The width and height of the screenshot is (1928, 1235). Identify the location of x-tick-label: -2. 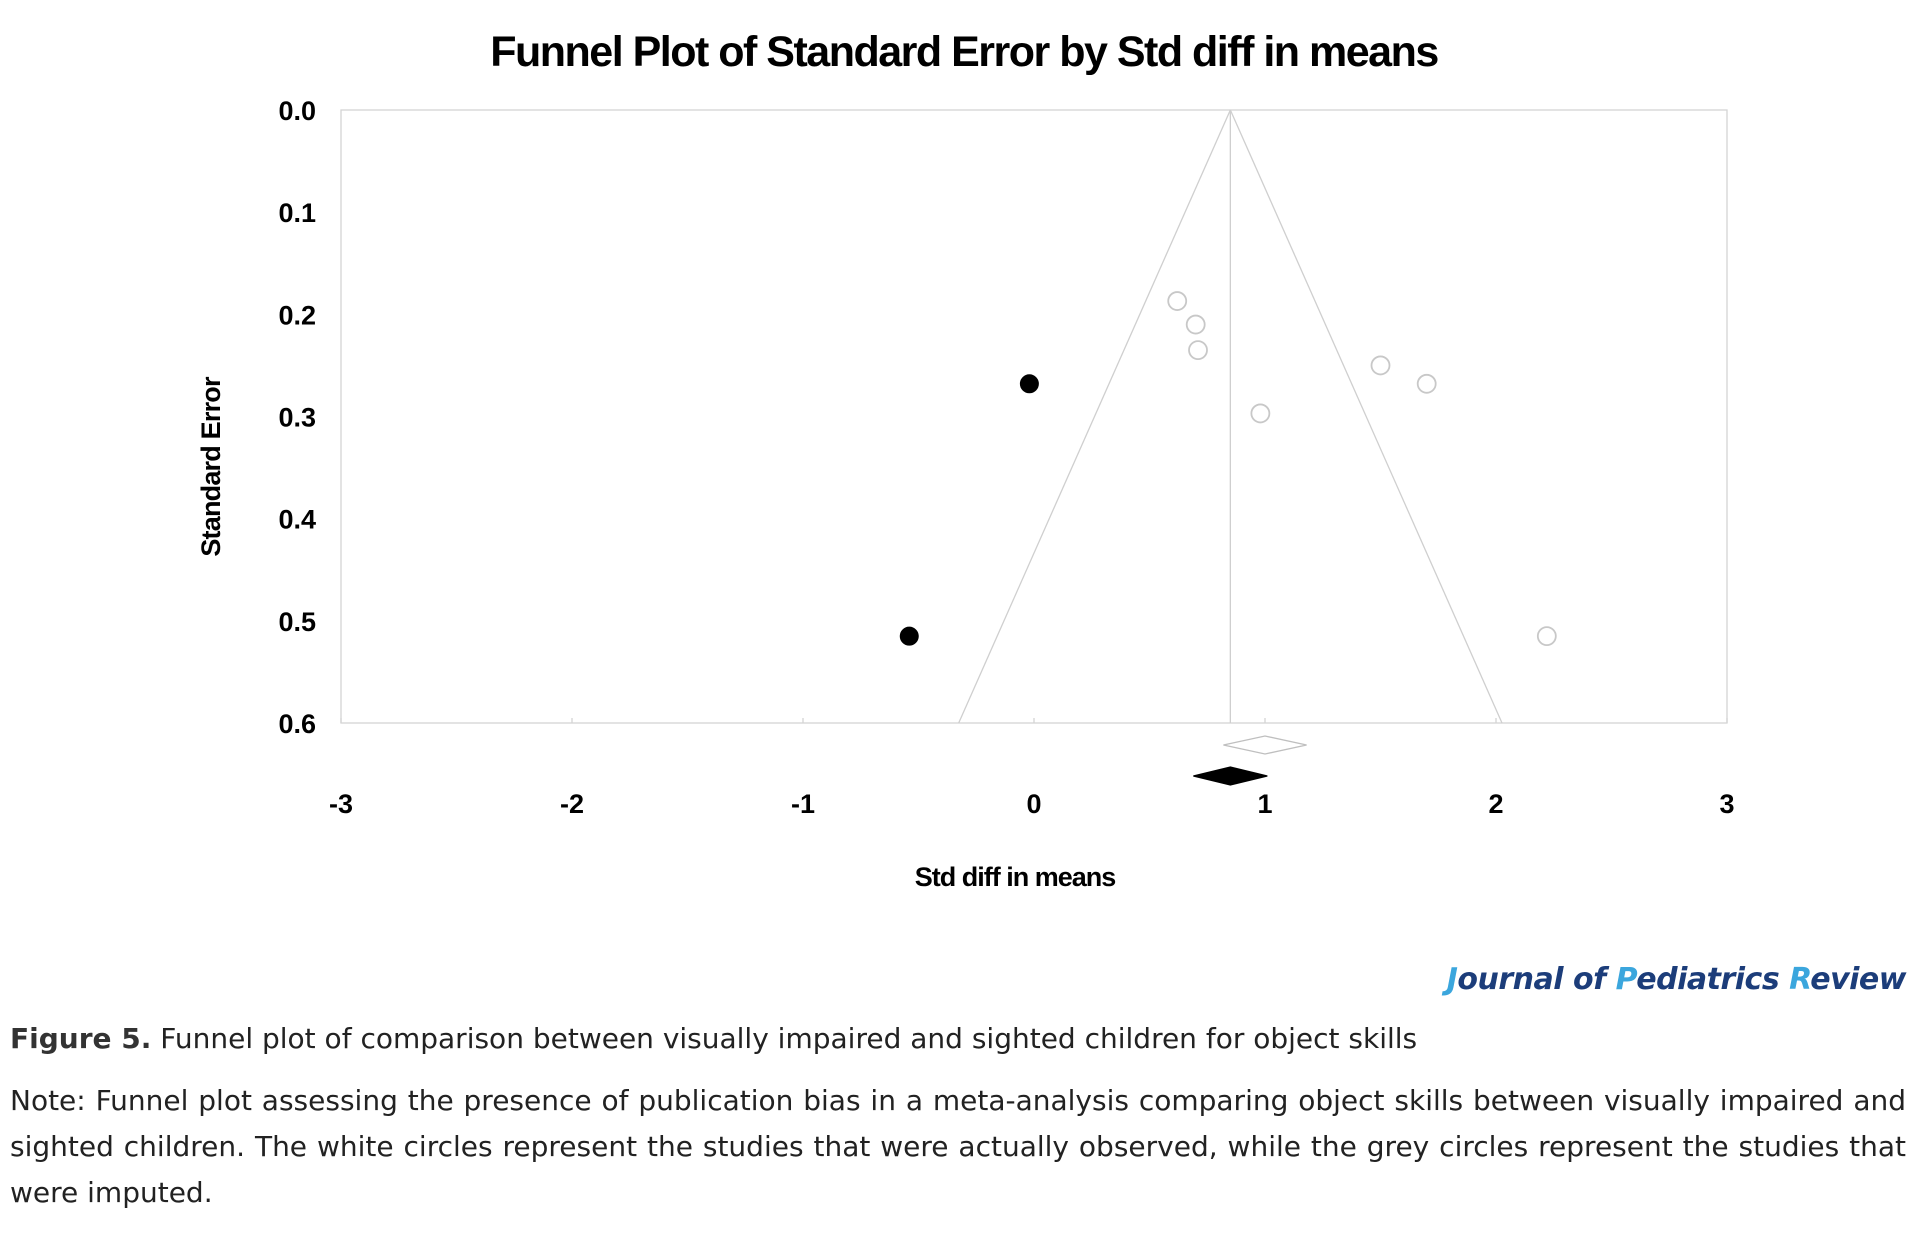
(572, 804).